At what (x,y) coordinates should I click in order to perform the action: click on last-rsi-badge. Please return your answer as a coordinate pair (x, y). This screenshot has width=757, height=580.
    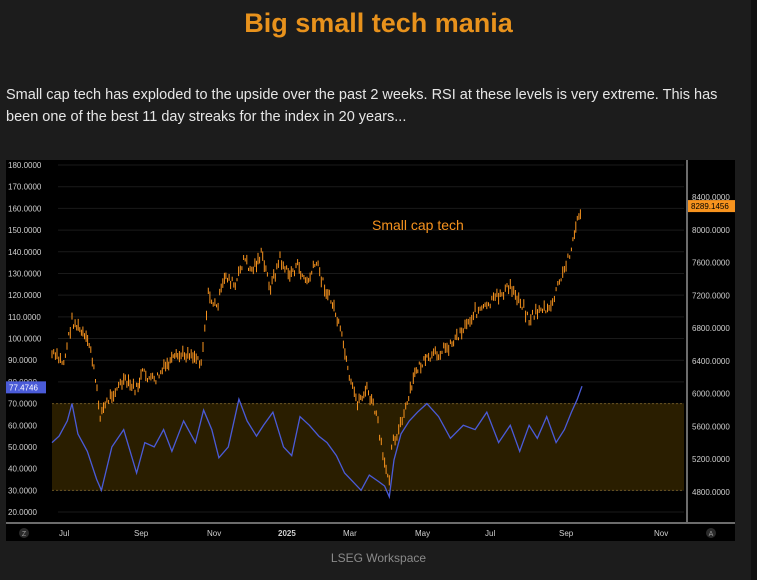
    Looking at the image, I should click on (26, 387).